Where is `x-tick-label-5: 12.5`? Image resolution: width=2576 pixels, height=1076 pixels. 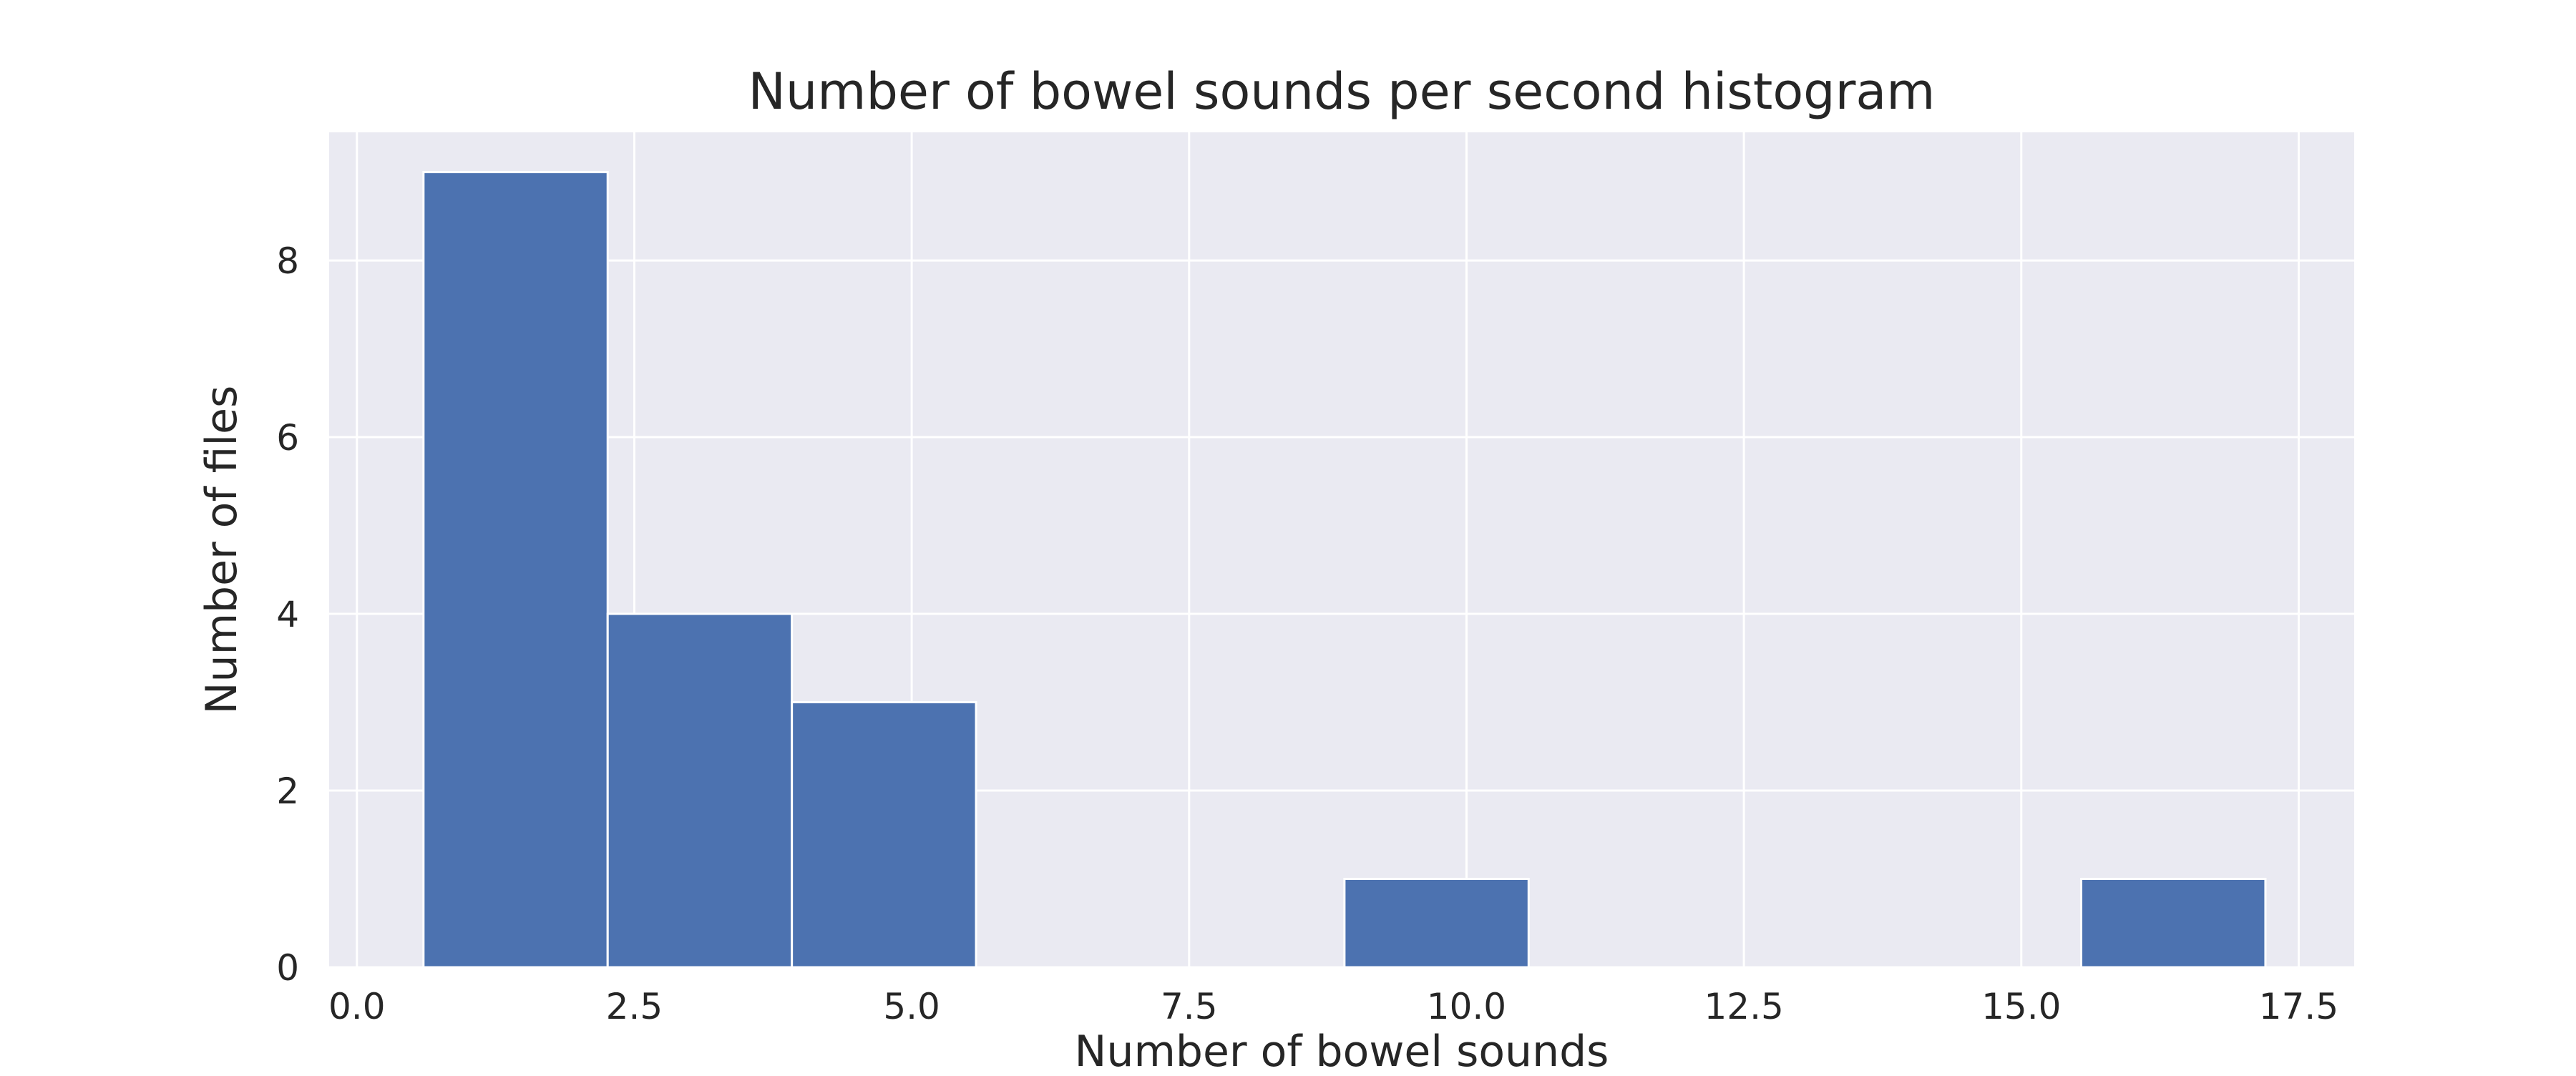 x-tick-label-5: 12.5 is located at coordinates (1743, 1007).